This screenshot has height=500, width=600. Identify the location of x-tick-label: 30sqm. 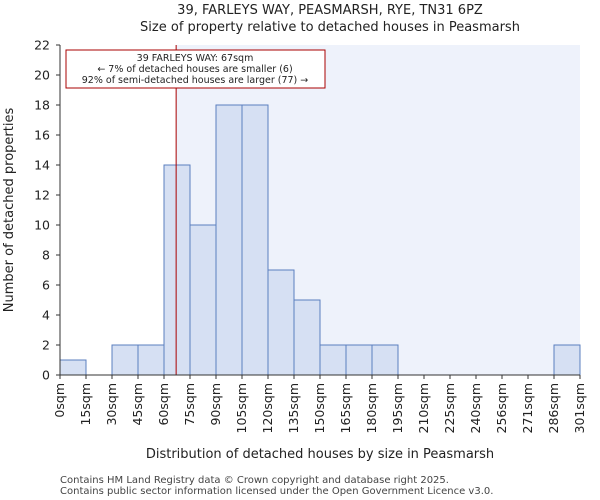
(111, 404).